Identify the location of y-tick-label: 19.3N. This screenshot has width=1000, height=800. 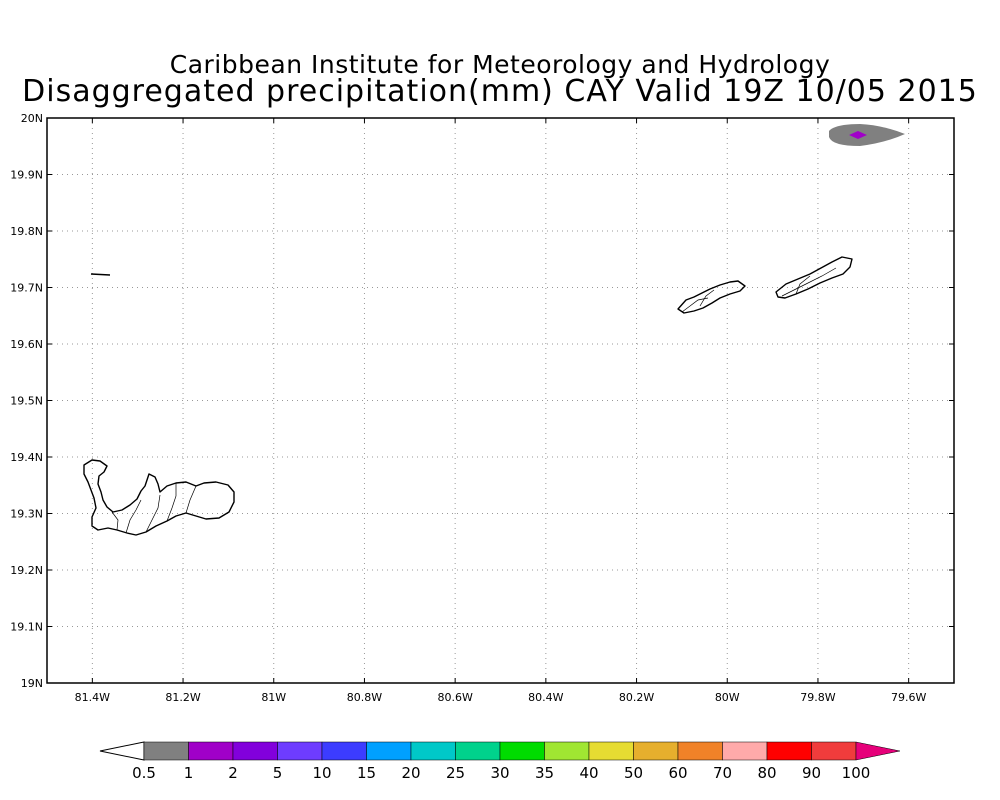
(26, 514).